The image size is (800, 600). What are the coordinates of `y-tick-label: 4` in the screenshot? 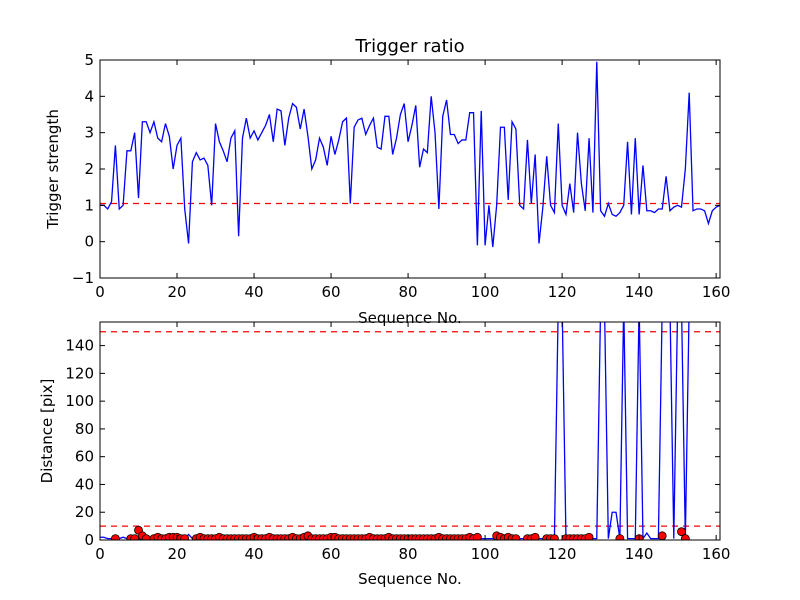 It's located at (89, 96).